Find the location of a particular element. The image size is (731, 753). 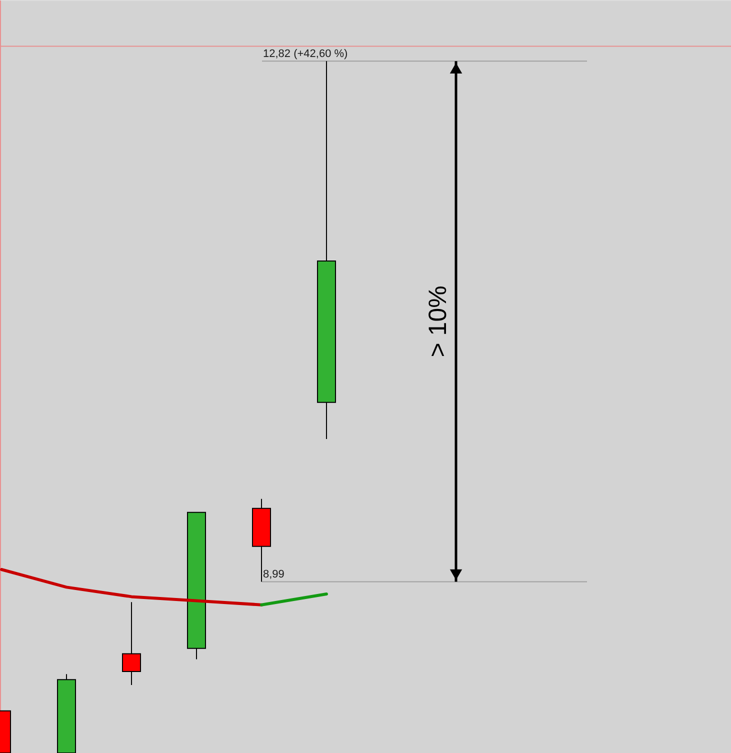

ref-line-label: 8,99 is located at coordinates (273, 574).